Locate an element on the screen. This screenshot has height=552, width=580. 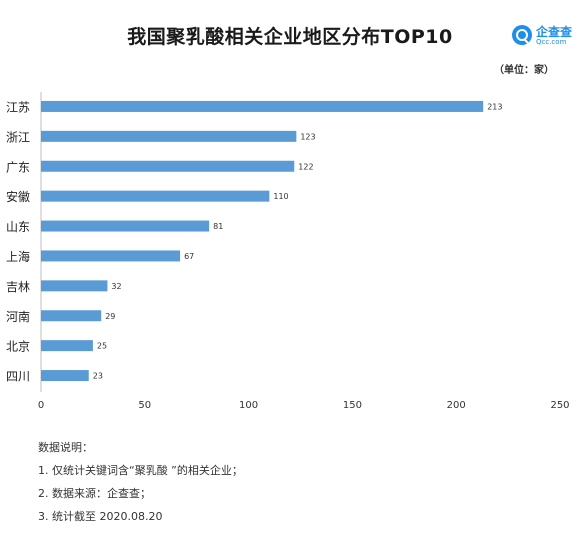
notes-item-1: 1. 仅统计关键词含“聚乳酸 ”的相关企业； is located at coordinates (140, 470).